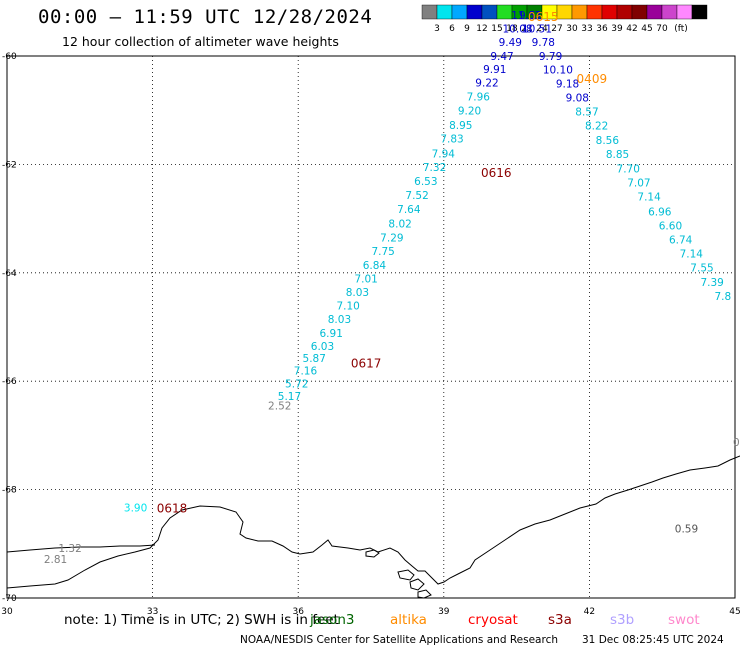 The width and height of the screenshot is (740, 650). What do you see at coordinates (332, 620) in the screenshot?
I see `satellite-jason3: jason3` at bounding box center [332, 620].